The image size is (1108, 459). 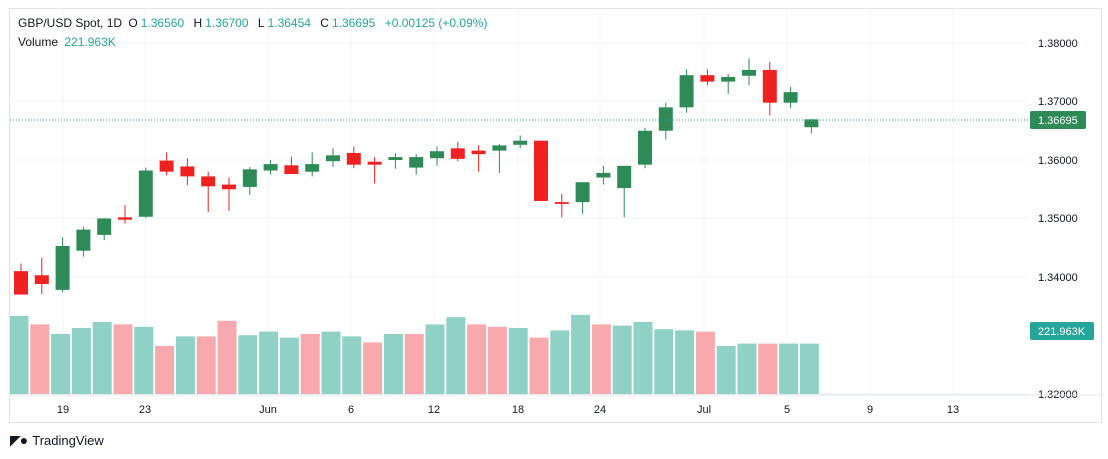 I want to click on close-label: C, so click(x=324, y=23).